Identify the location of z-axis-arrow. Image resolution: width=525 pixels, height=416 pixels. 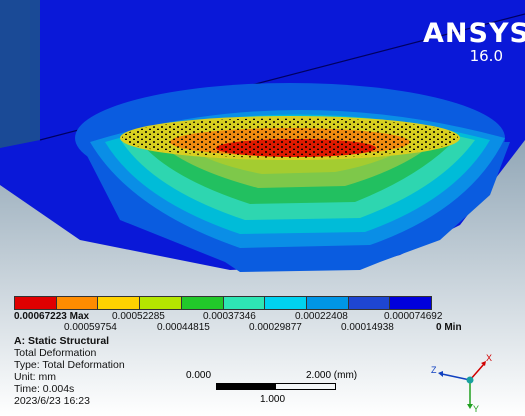
(440, 374).